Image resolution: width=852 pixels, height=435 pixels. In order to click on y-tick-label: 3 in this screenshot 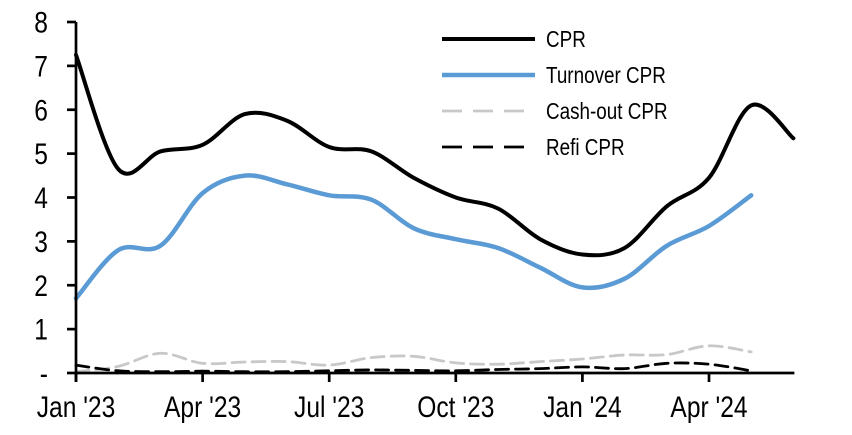, I will do `click(41, 242)`.